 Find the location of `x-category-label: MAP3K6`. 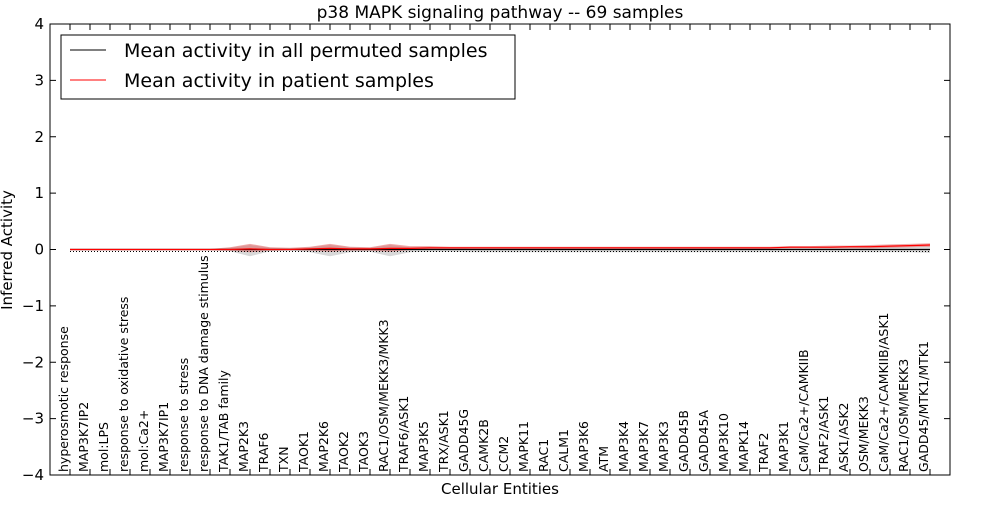

x-category-label: MAP3K6 is located at coordinates (583, 446).